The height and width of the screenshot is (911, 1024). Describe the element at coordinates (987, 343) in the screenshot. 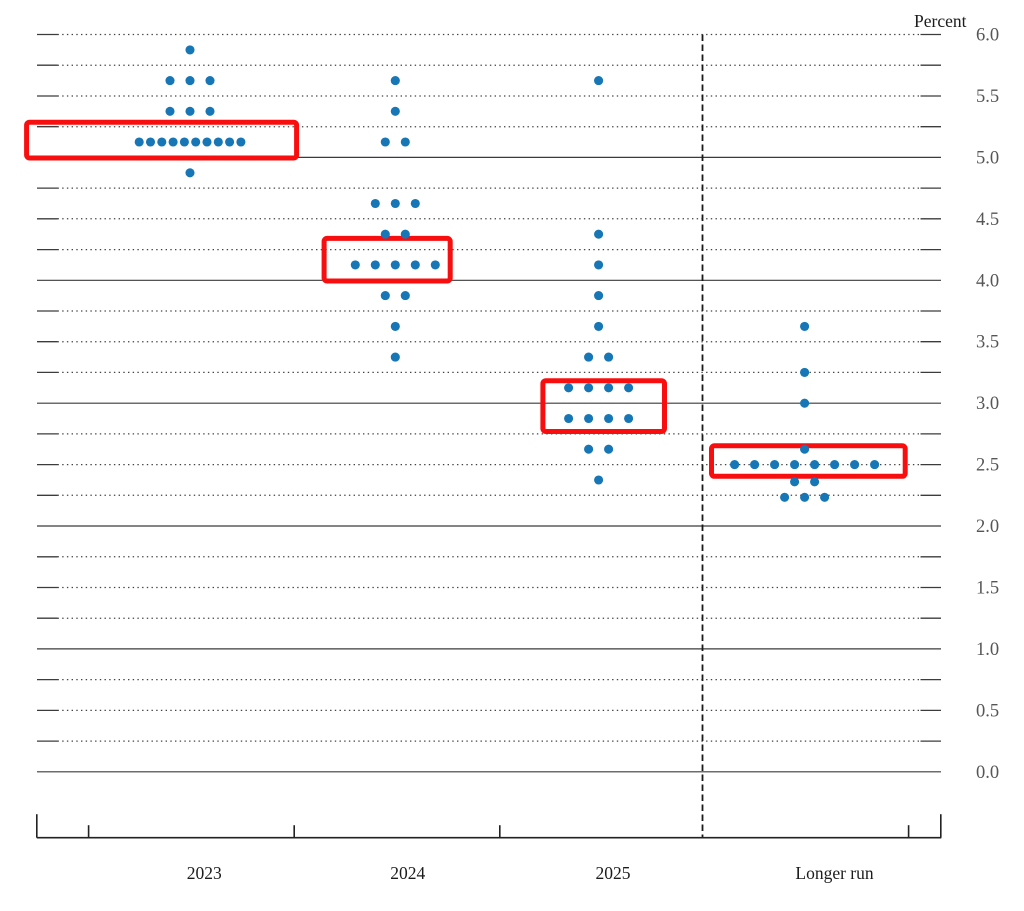

I see `svg-text: 3.5` at that location.